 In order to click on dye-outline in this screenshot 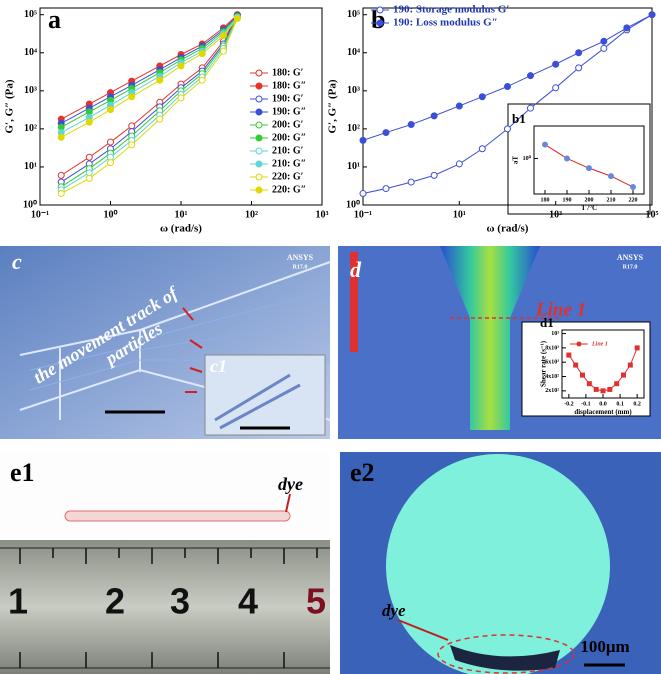, I will do `click(506, 654)`.